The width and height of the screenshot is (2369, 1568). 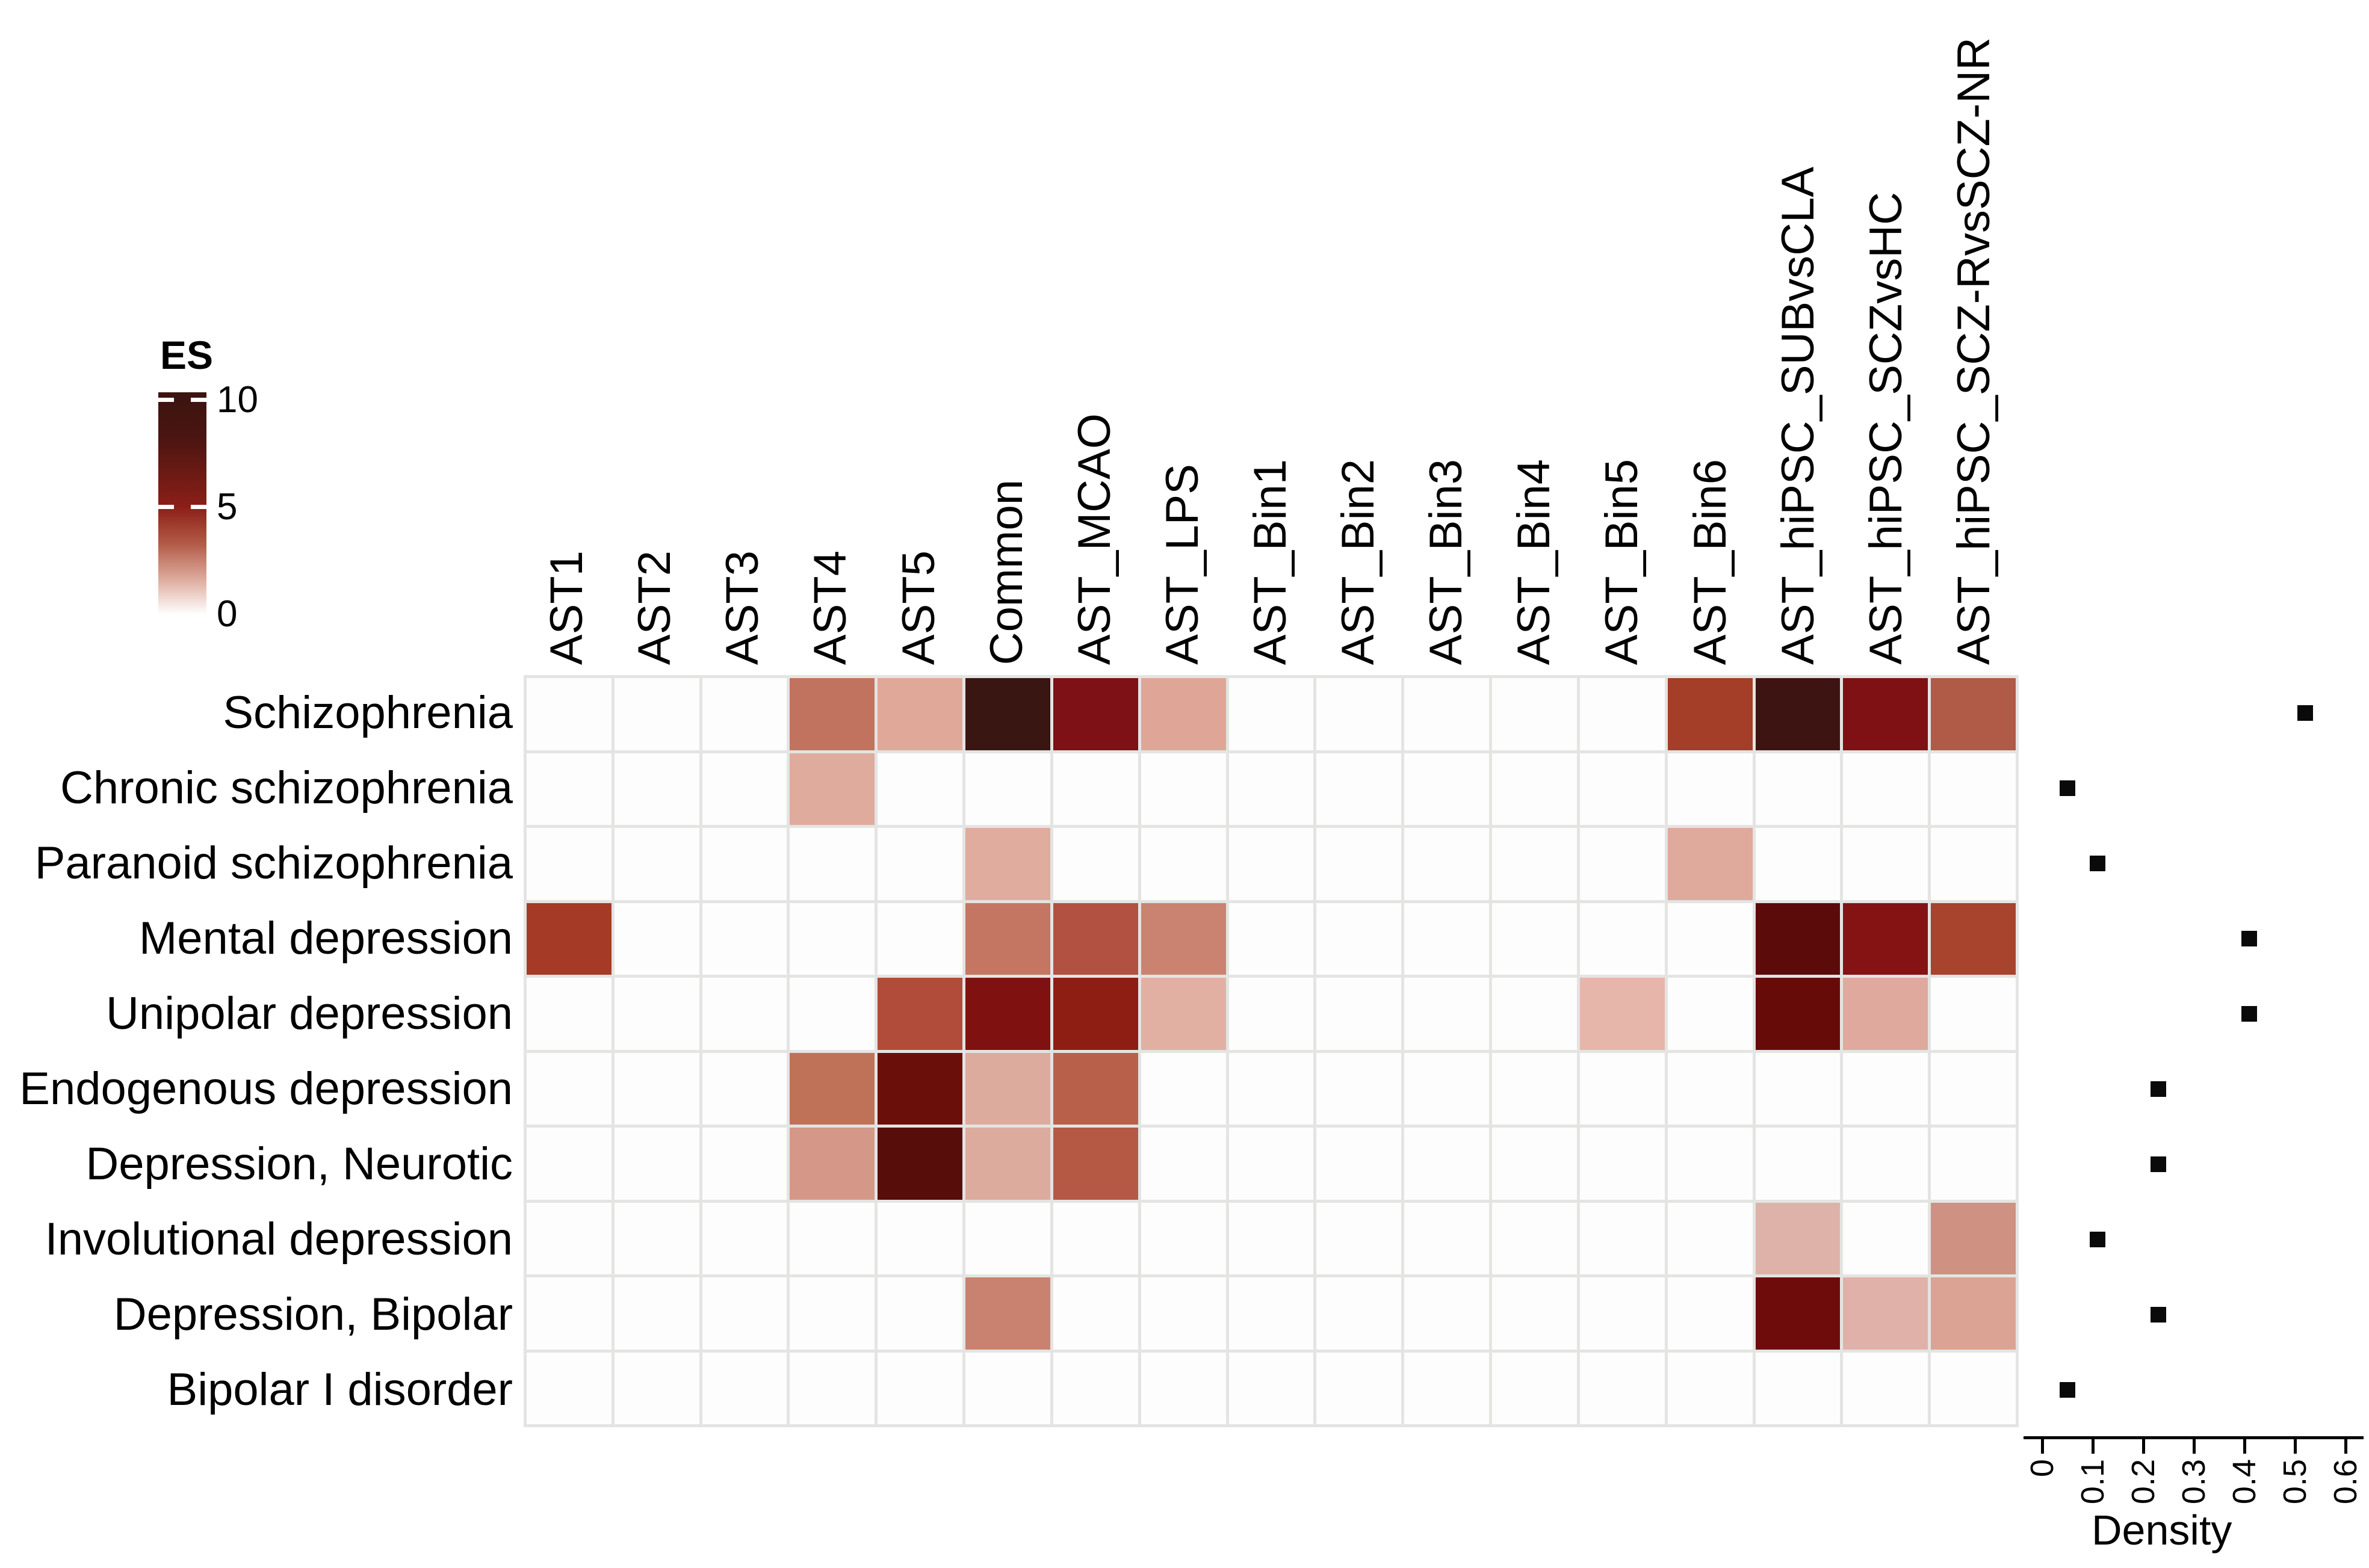 I want to click on column-label: AST_Bin5, so click(x=1622, y=561).